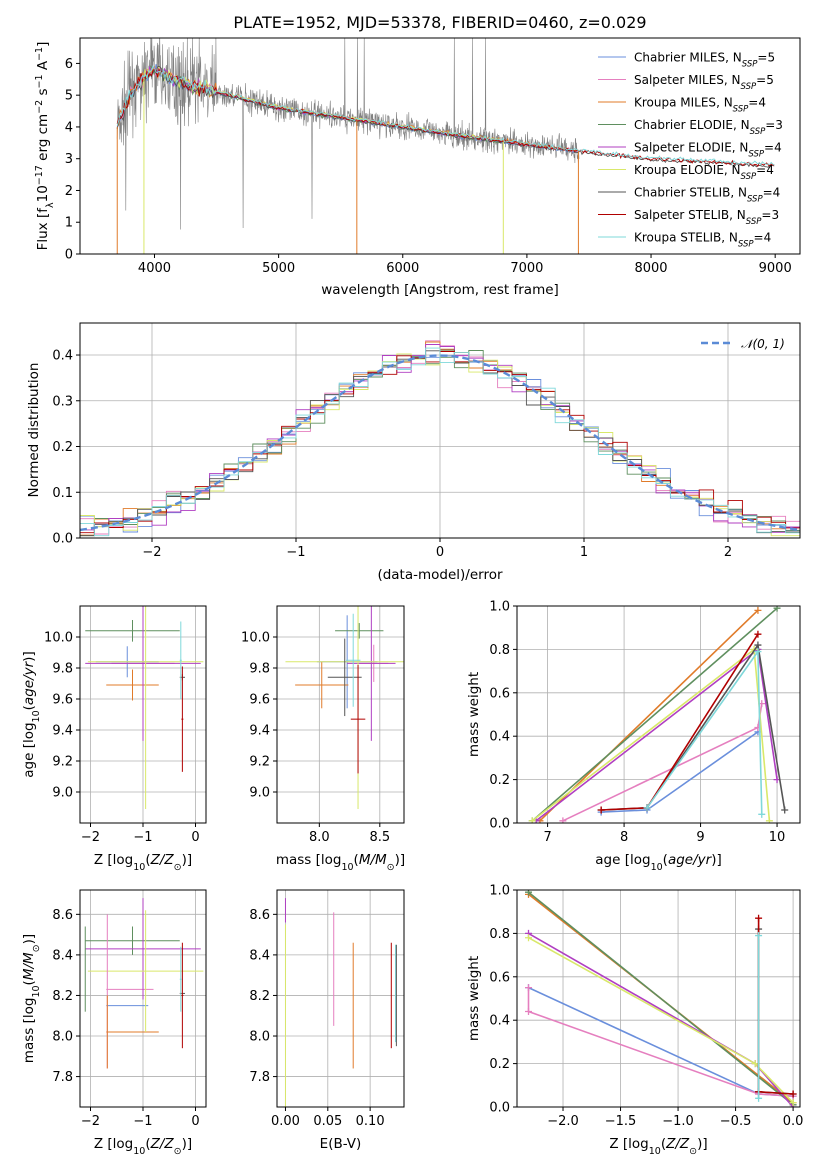 This screenshot has height=1170, width=819. Describe the element at coordinates (259, 996) in the screenshot. I see `y-tick-label: 8.2` at that location.